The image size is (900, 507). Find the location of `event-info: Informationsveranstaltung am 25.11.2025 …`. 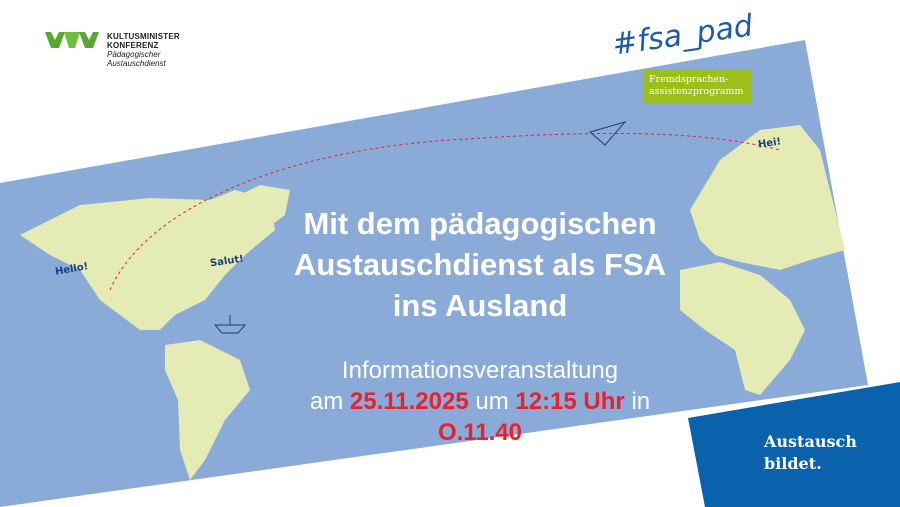

event-info: Informationsveranstaltung am 25.11.2025 … is located at coordinates (480, 401).